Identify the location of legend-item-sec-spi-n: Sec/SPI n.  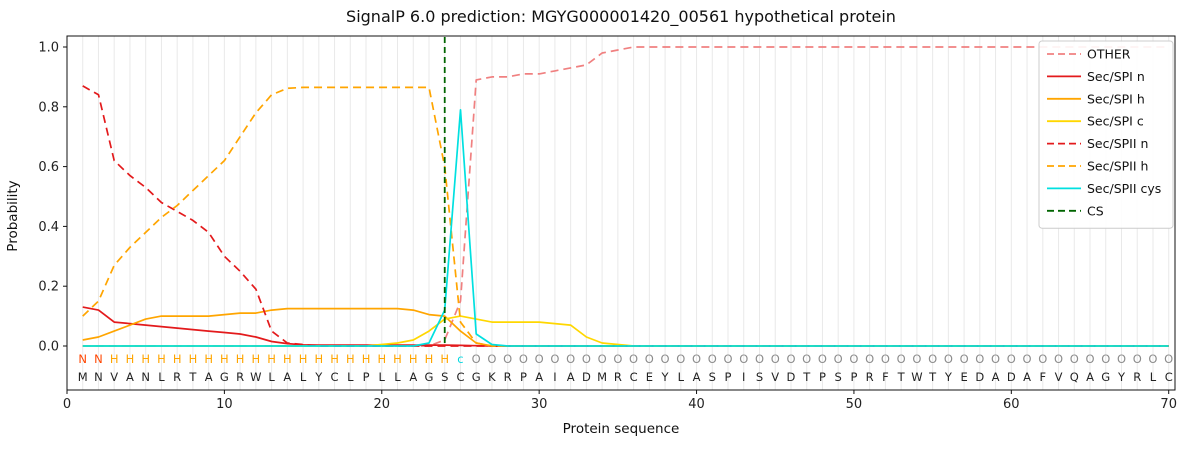
(1096, 76).